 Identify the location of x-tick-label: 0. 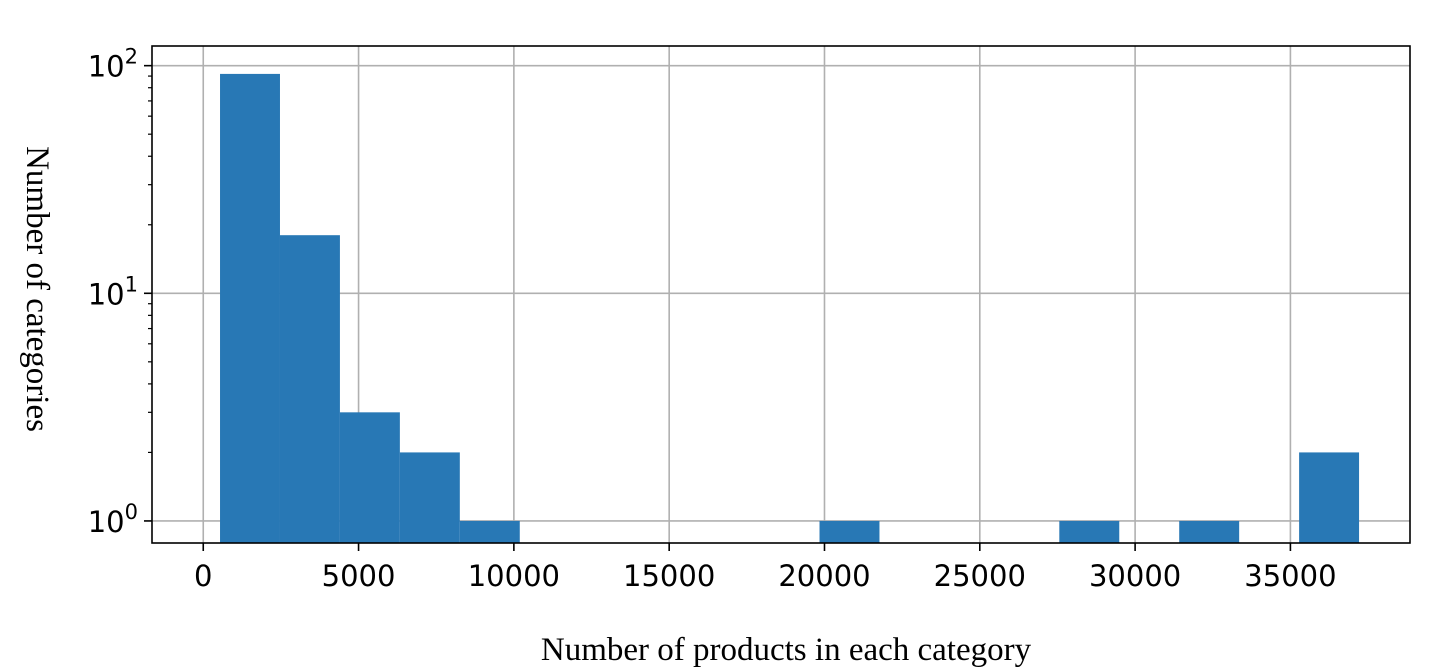
(203, 576).